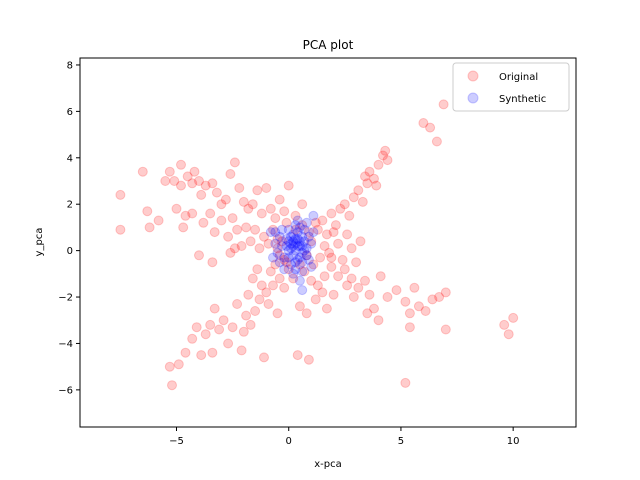 The width and height of the screenshot is (640, 480). I want to click on x-tick-label: 10, so click(513, 441).